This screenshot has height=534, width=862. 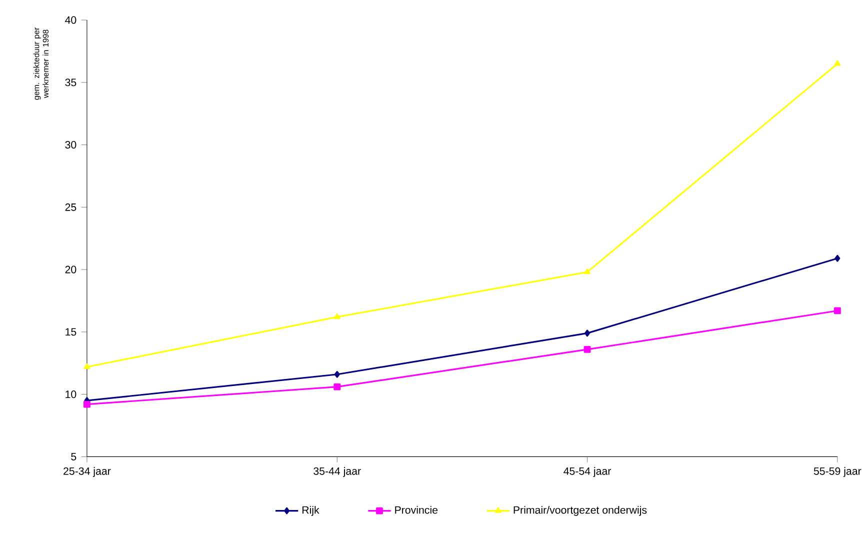 What do you see at coordinates (87, 471) in the screenshot?
I see `x-tick-label: 25-34 jaar` at bounding box center [87, 471].